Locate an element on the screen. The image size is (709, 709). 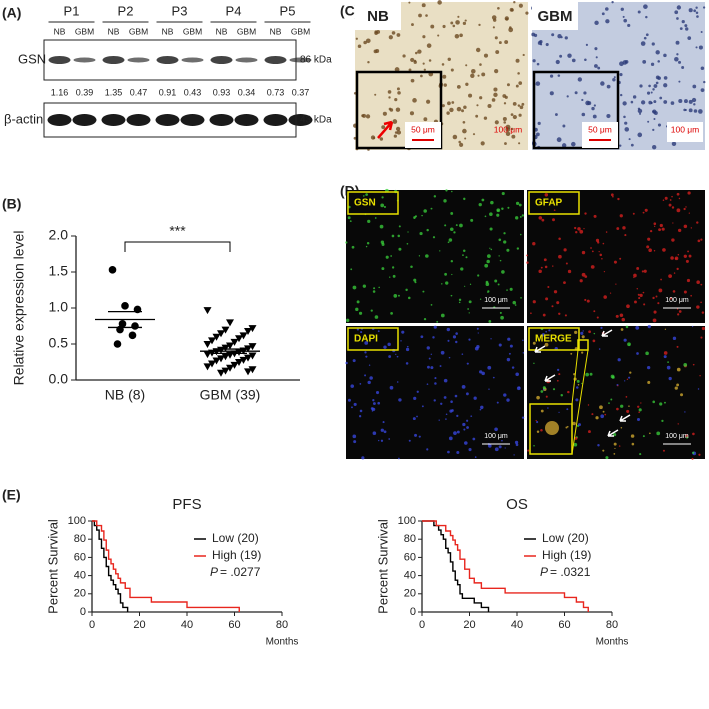
patient-label: P3 is located at coordinates (180, 10).